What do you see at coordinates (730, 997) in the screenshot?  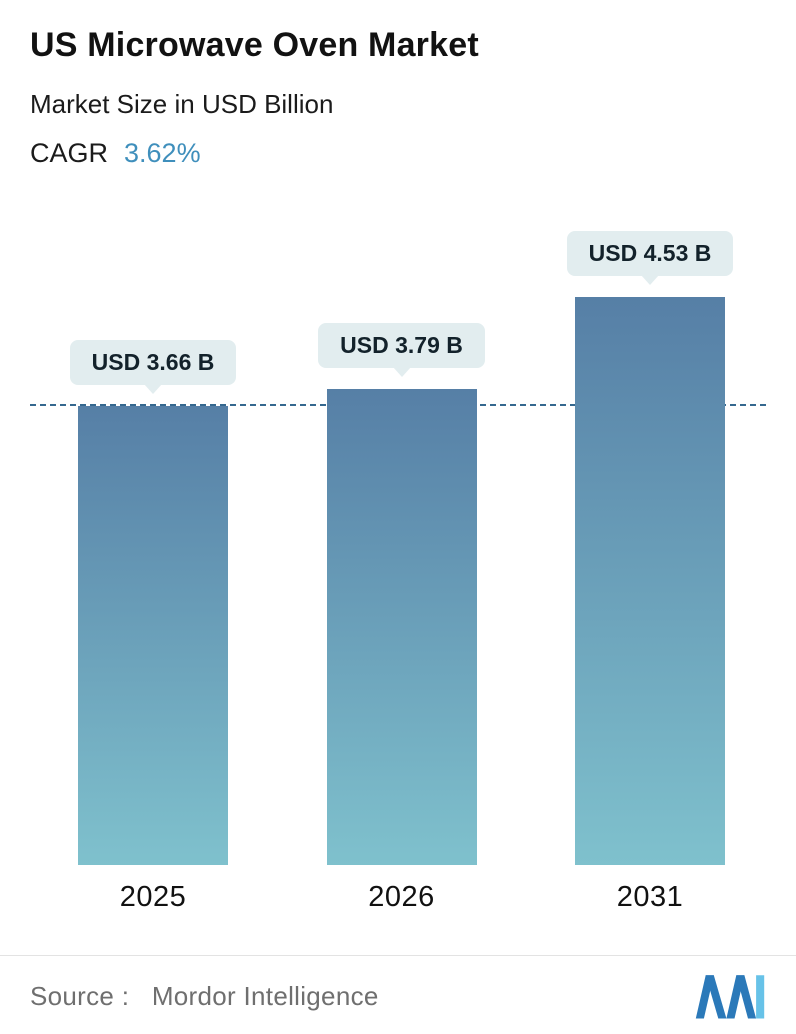 I see `mordor-intelligence-logo` at bounding box center [730, 997].